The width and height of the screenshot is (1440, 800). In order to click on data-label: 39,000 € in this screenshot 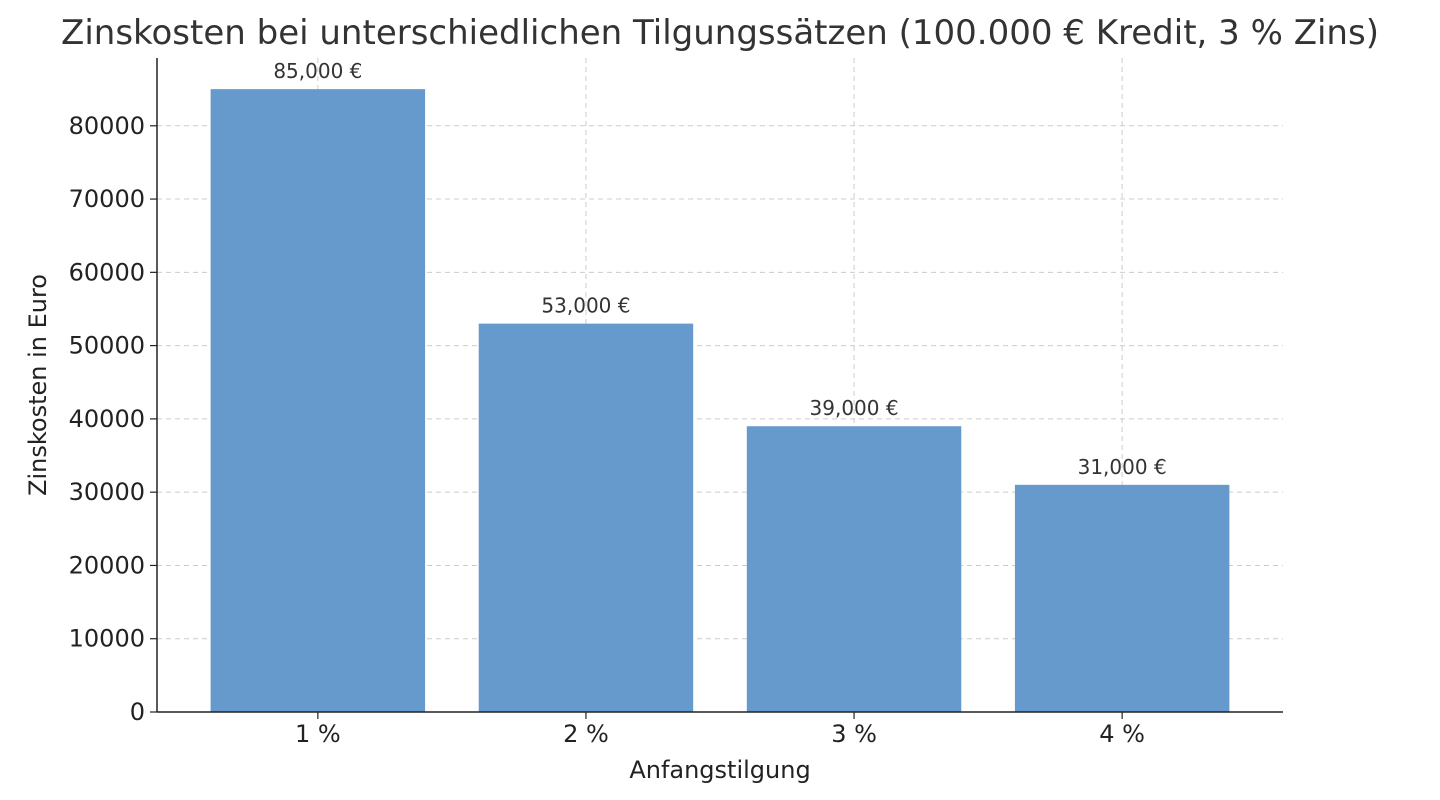, I will do `click(854, 408)`.